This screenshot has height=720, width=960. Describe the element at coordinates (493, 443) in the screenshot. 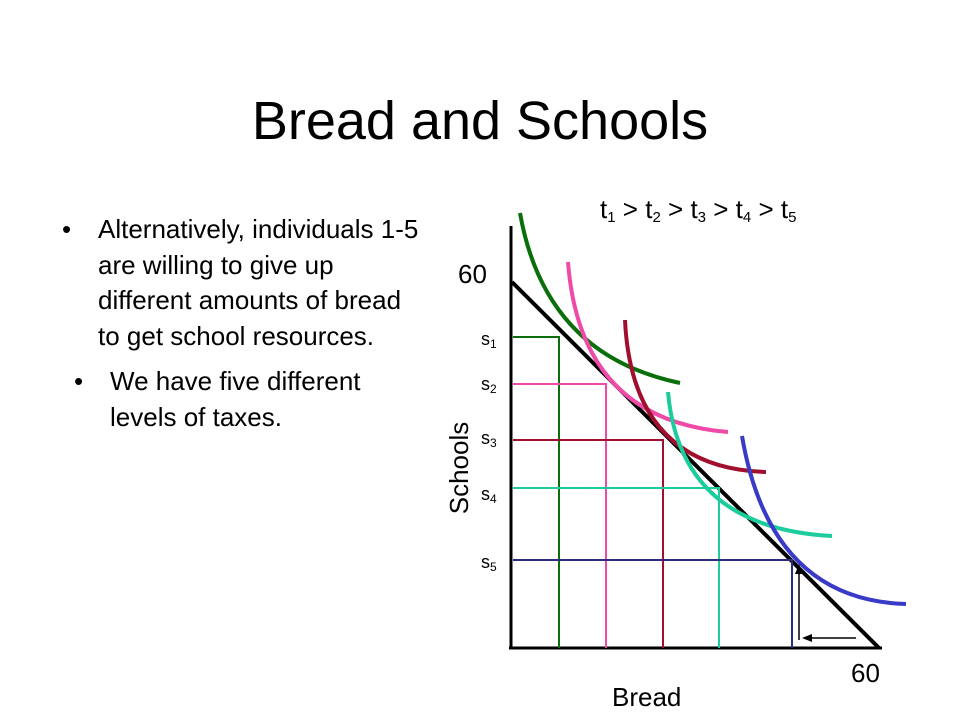

I see `school-level-index: 3` at that location.